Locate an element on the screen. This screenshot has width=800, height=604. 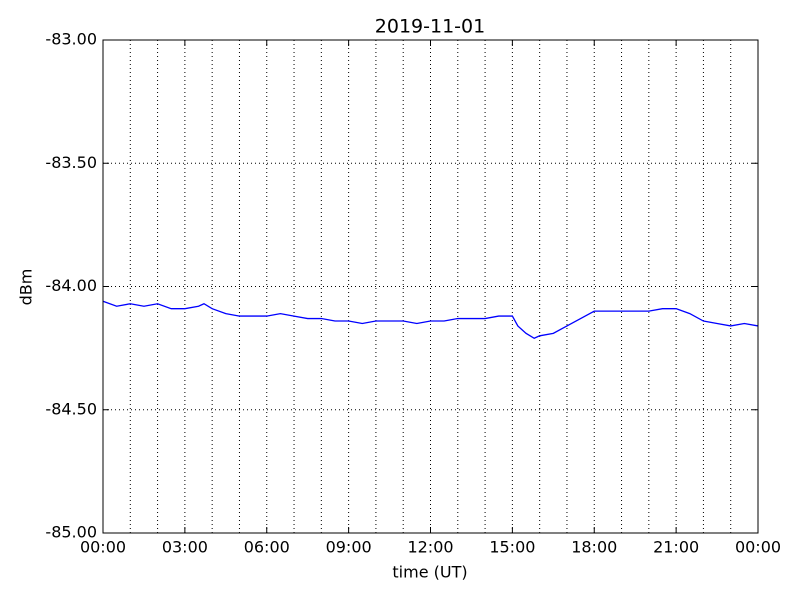
x-tick-label: 18:00 is located at coordinates (594, 547).